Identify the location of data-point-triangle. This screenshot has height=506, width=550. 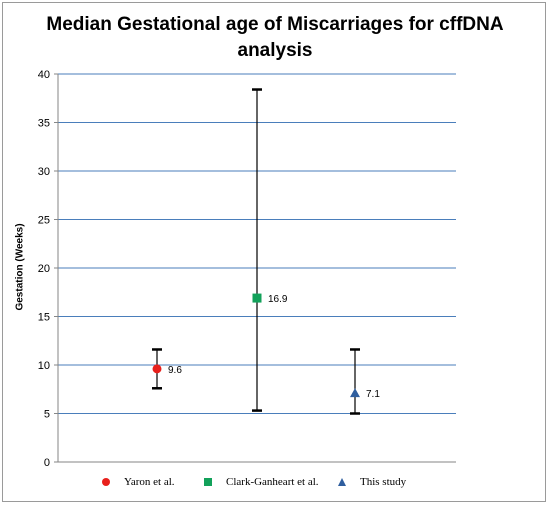
(355, 393).